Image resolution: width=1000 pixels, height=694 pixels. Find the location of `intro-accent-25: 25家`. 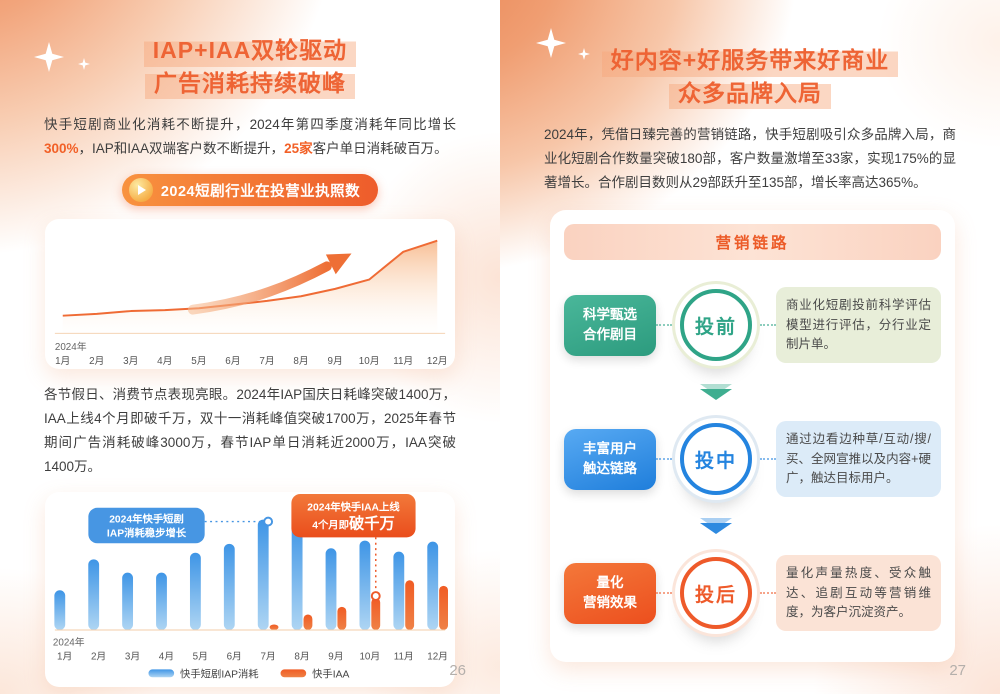

intro-accent-25: 25家 is located at coordinates (298, 149).